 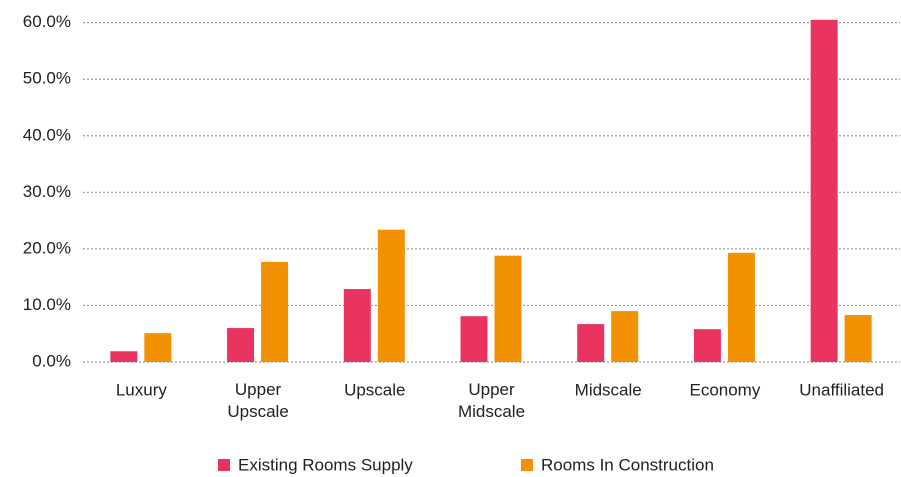 What do you see at coordinates (374, 389) in the screenshot?
I see `x-tick-label: Upscale` at bounding box center [374, 389].